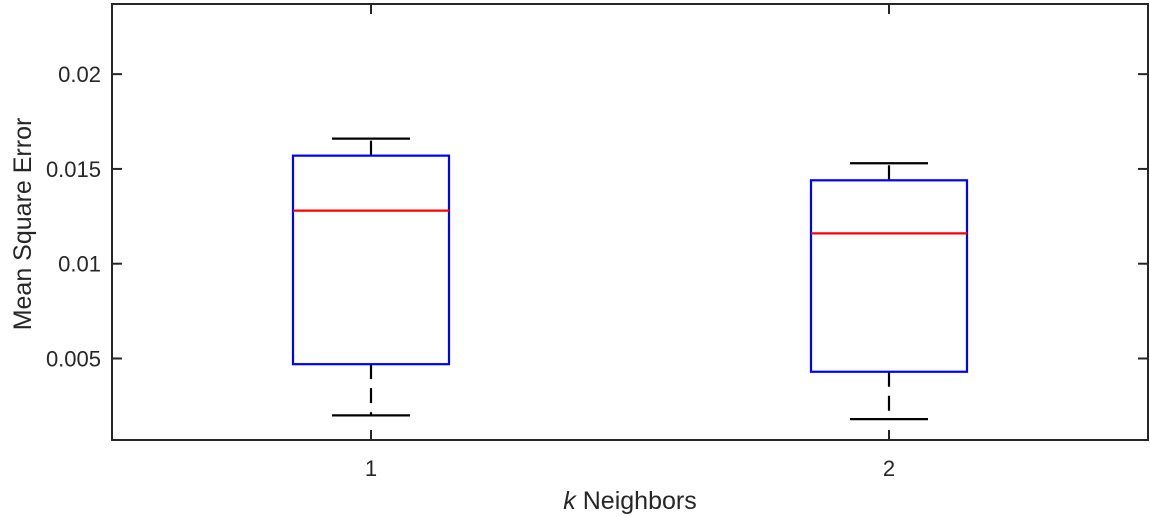  I want to click on y-tick-label: 0.015, so click(73, 169).